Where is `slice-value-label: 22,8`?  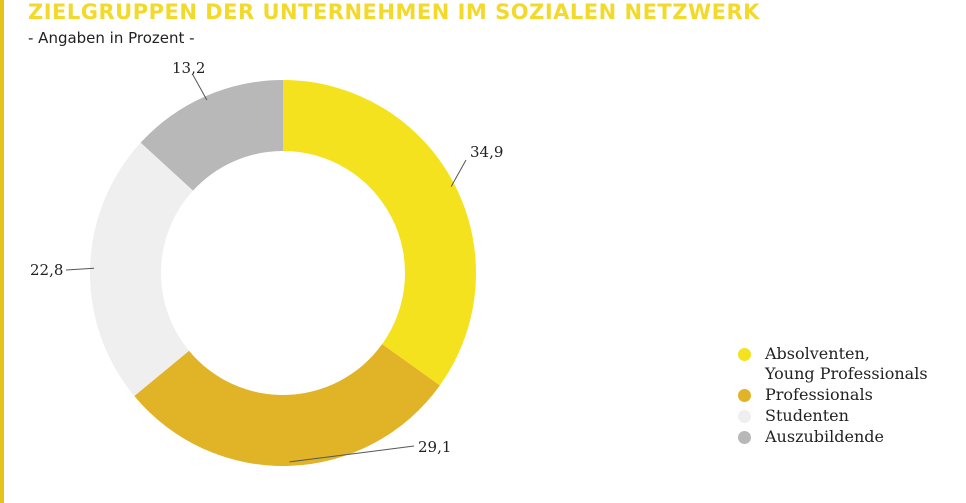 slice-value-label: 22,8 is located at coordinates (46, 270).